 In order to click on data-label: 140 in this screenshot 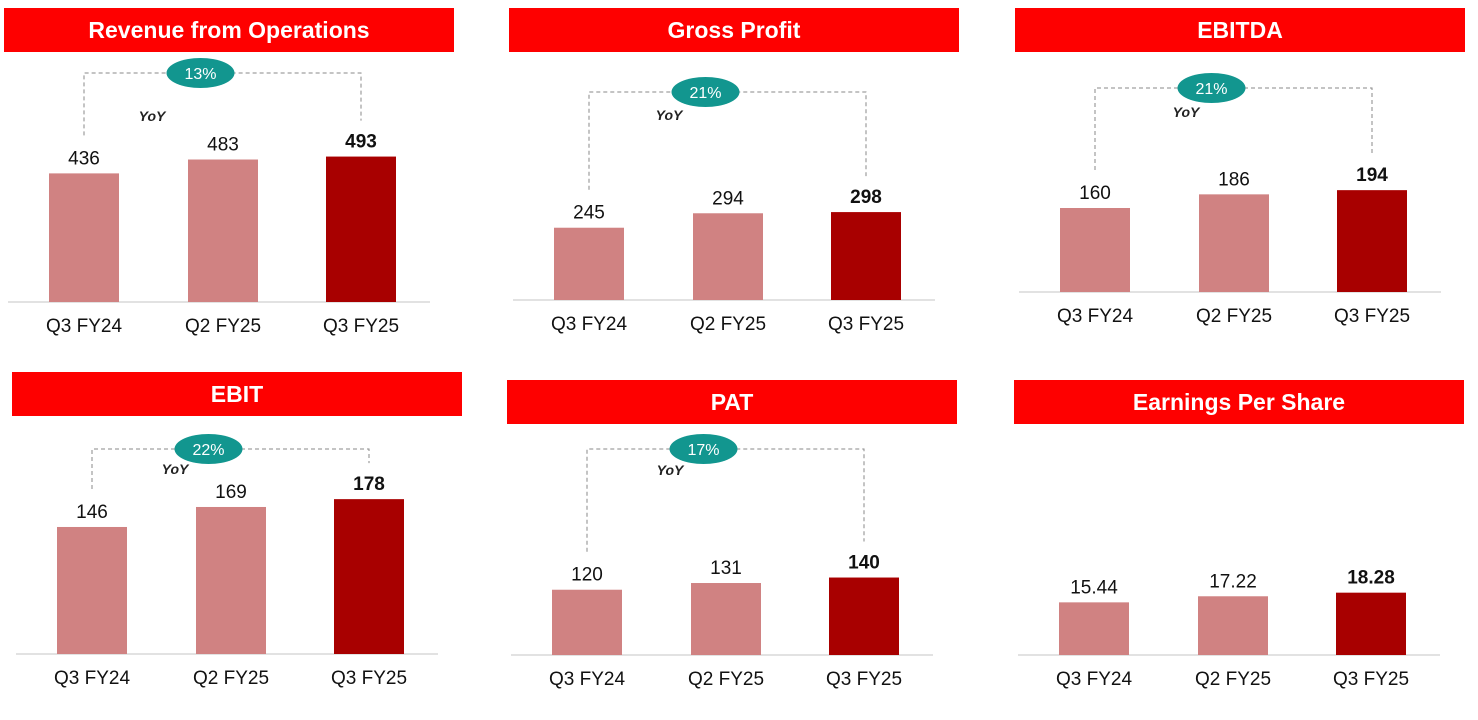, I will do `click(864, 563)`.